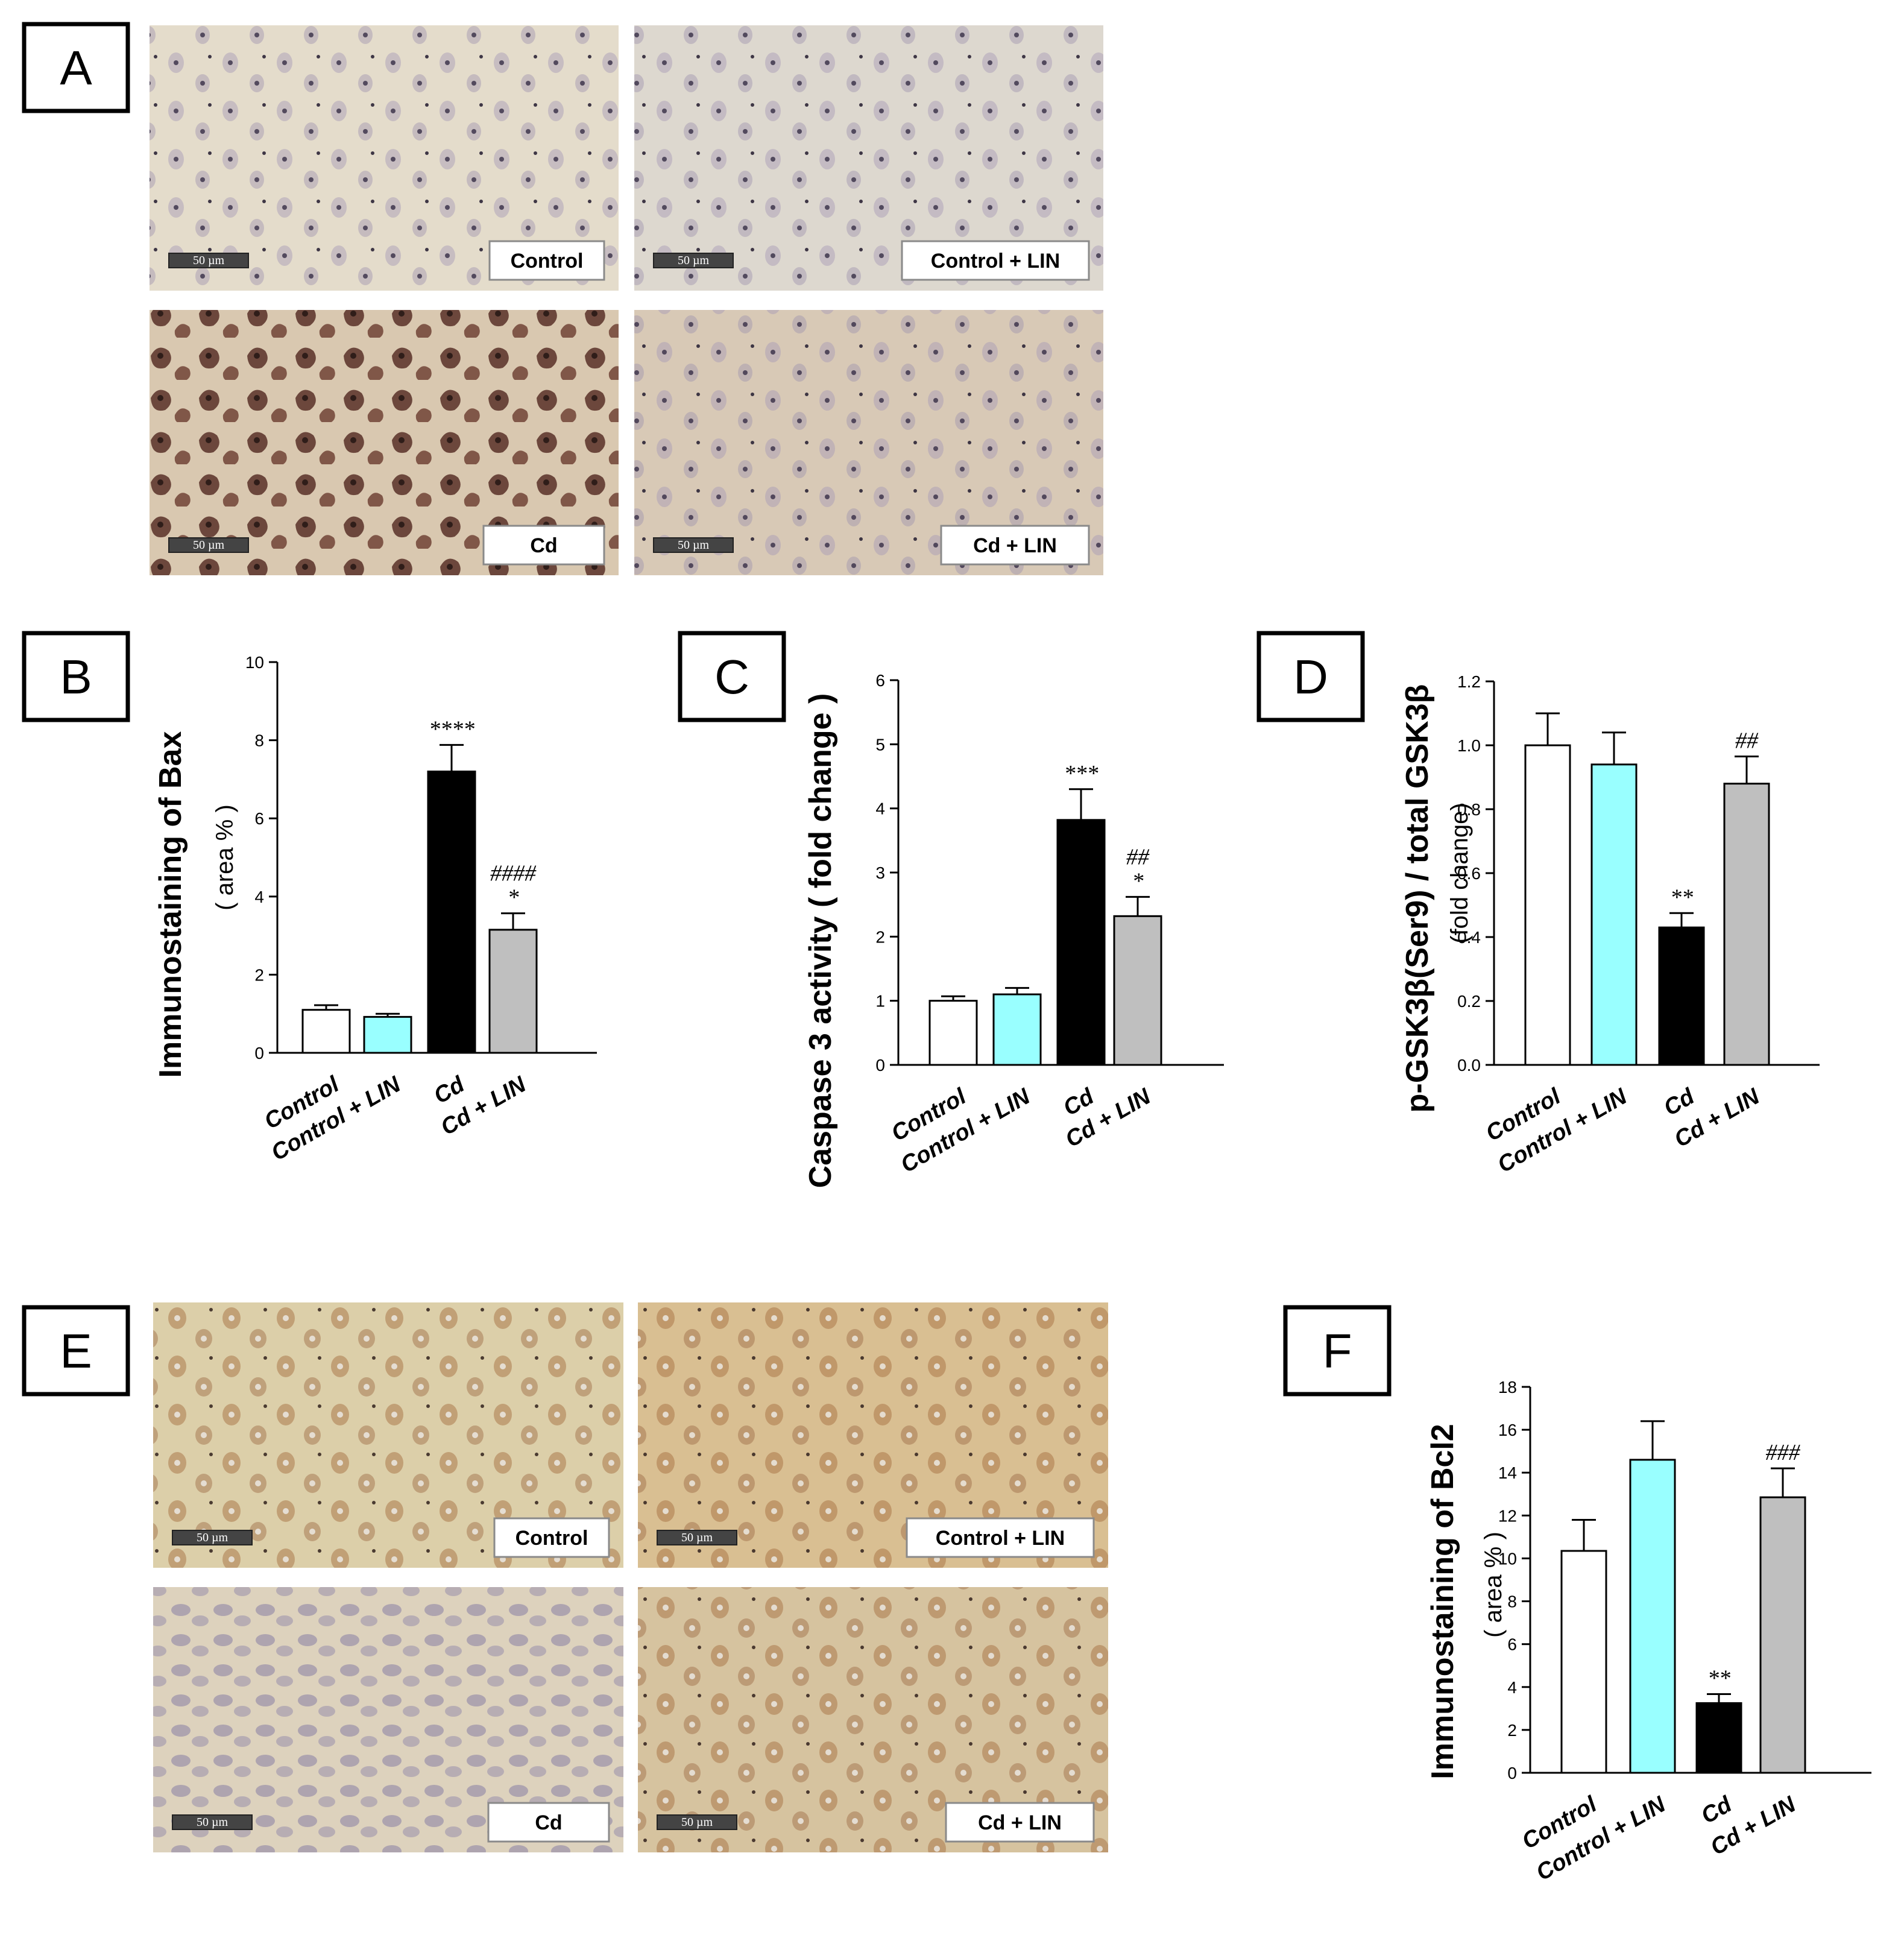 The image size is (1904, 1935). I want to click on y-axis-label: p-GSK3β(Ser9) / total GSK3β, so click(1417, 899).